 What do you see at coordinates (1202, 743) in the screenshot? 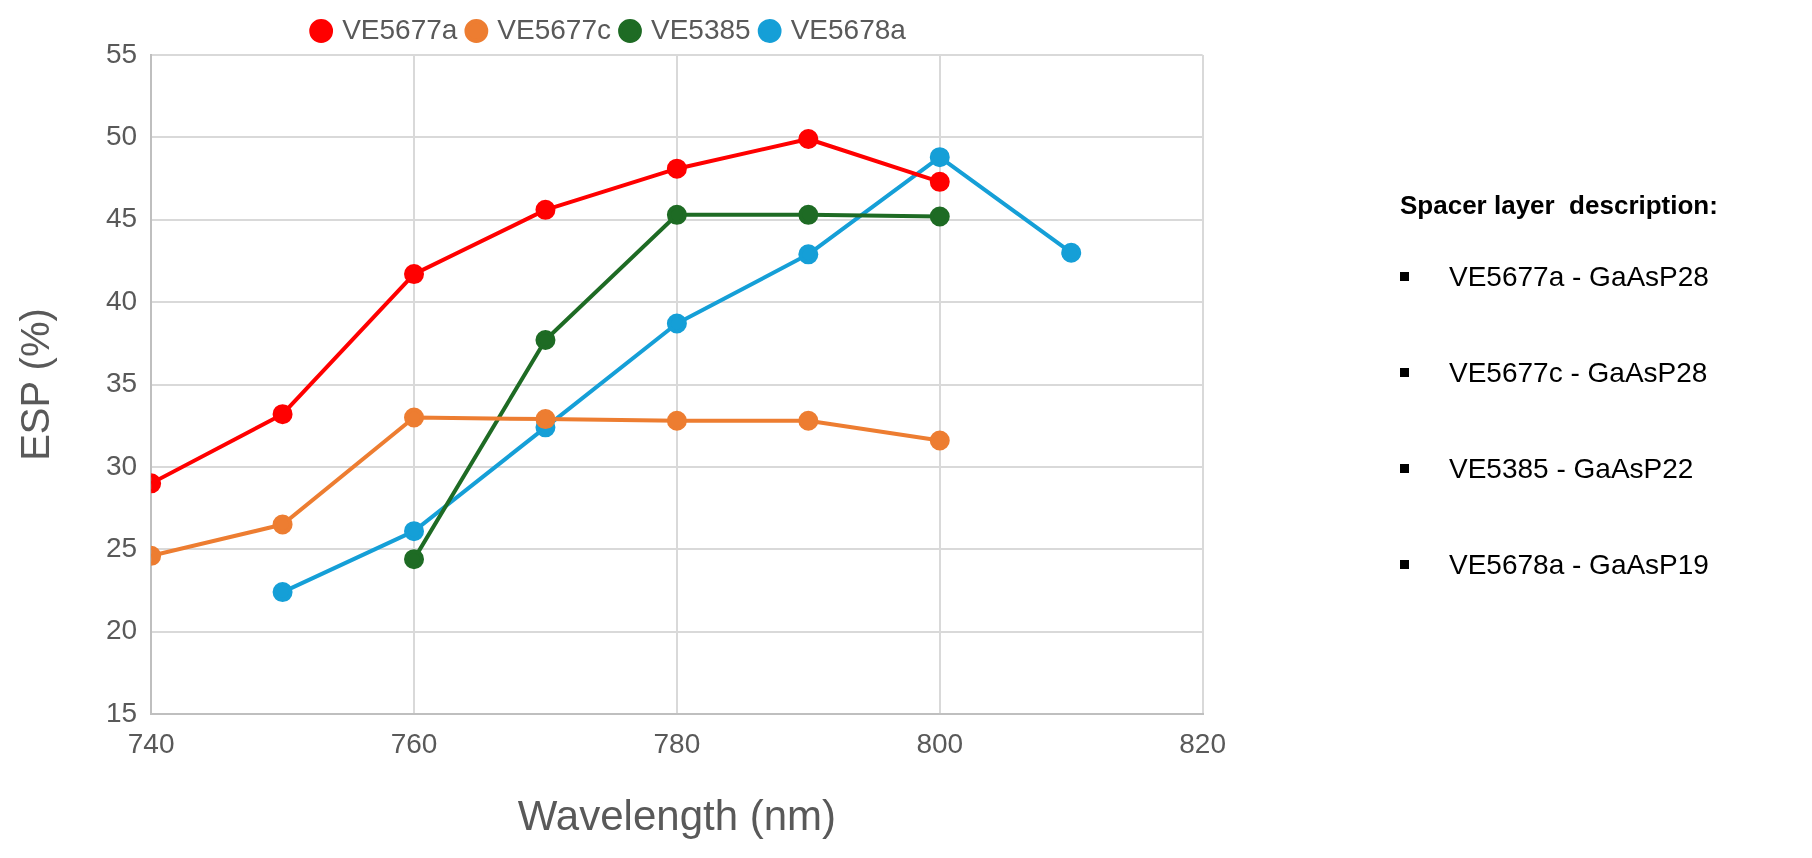
I see `x-tick-label: 820` at bounding box center [1202, 743].